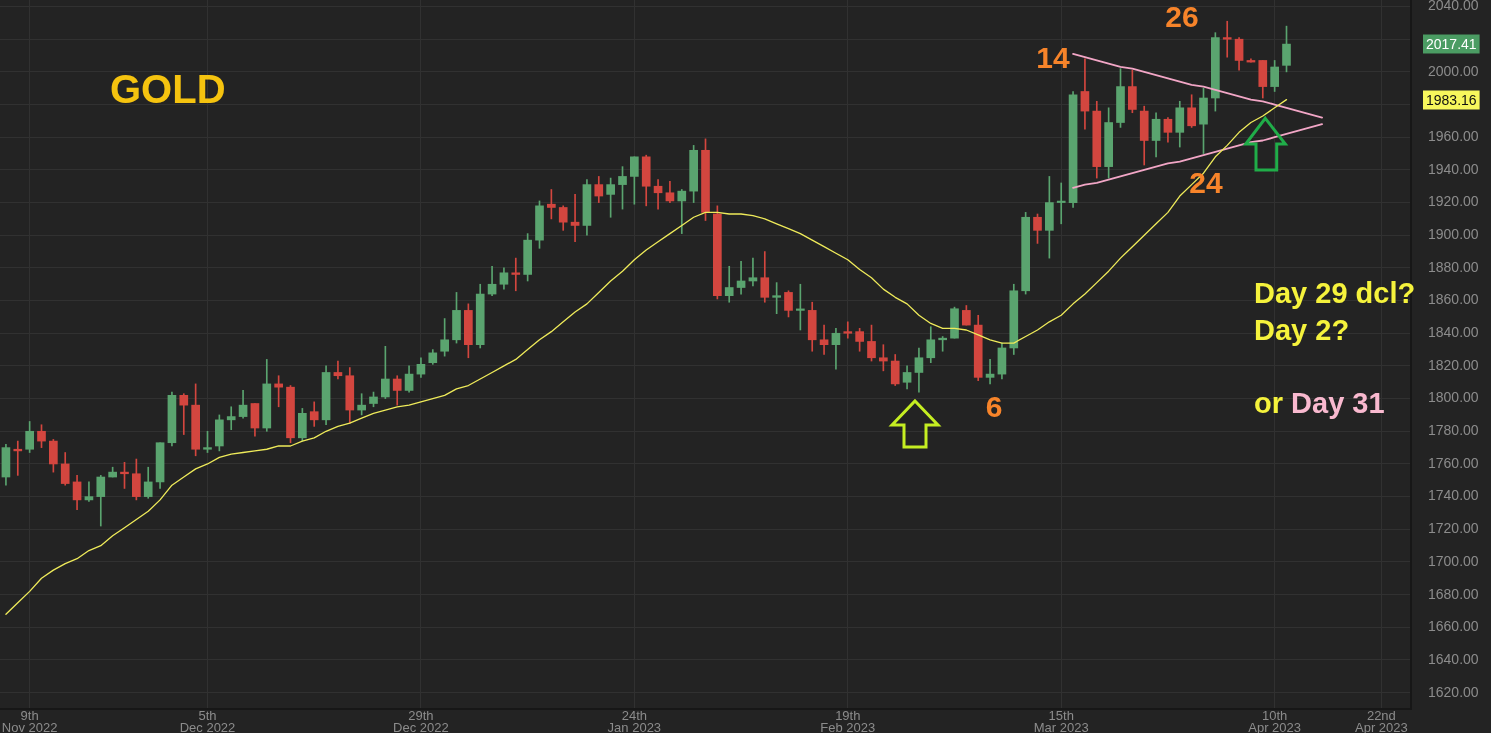  Describe the element at coordinates (1453, 299) in the screenshot. I see `y-tick-label: 1860.00` at that location.